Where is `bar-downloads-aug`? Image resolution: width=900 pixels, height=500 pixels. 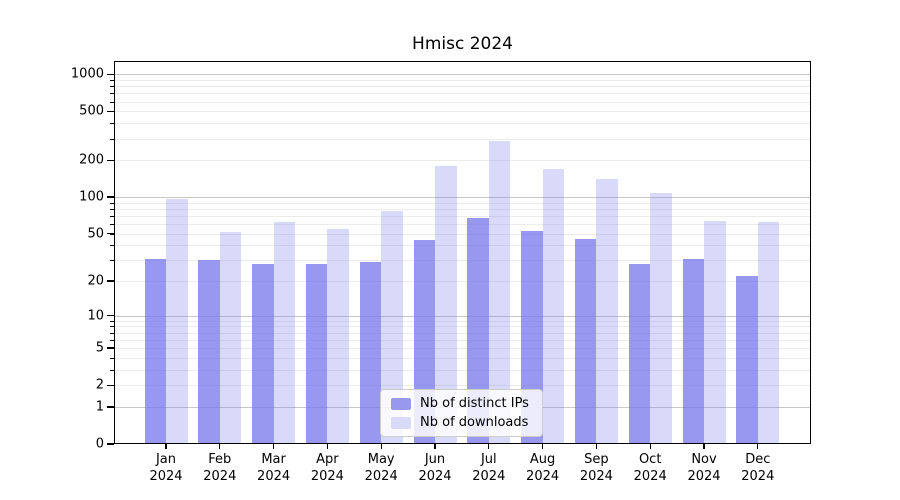
bar-downloads-aug is located at coordinates (553, 305).